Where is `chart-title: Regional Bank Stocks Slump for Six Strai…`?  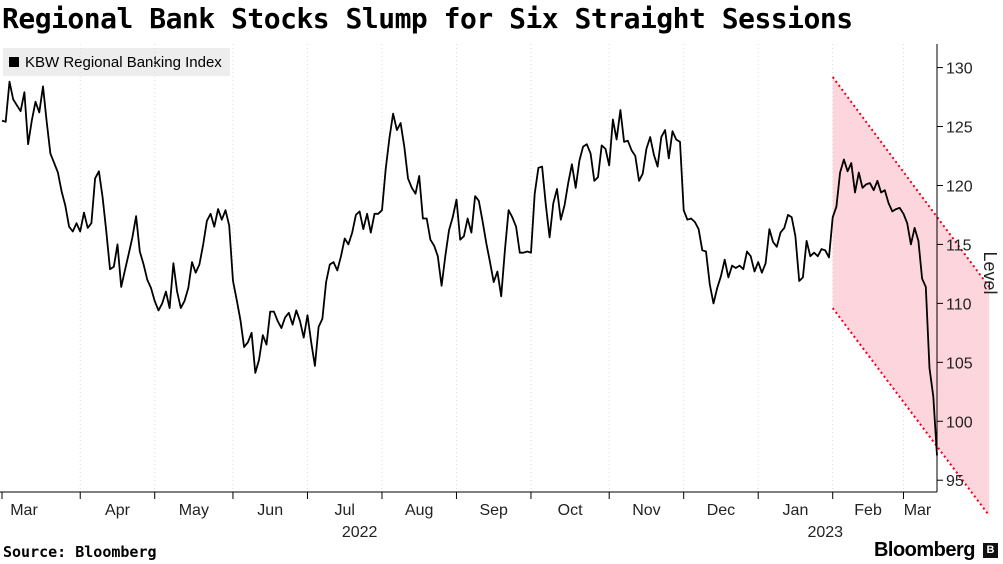 chart-title: Regional Bank Stocks Slump for Six Strai… is located at coordinates (427, 18).